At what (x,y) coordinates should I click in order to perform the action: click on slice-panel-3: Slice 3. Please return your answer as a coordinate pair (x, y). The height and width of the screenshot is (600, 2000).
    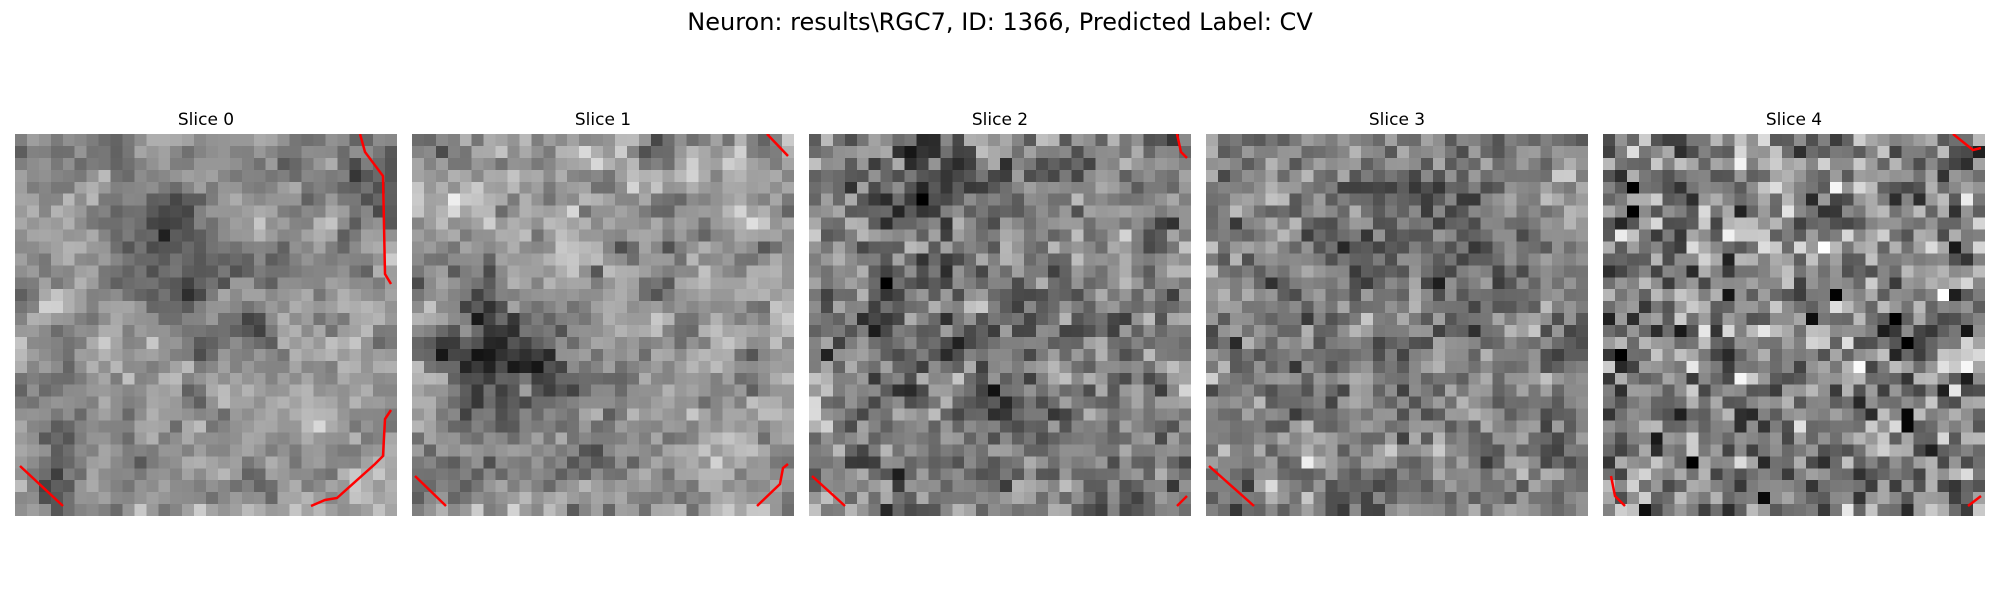
    Looking at the image, I should click on (1397, 313).